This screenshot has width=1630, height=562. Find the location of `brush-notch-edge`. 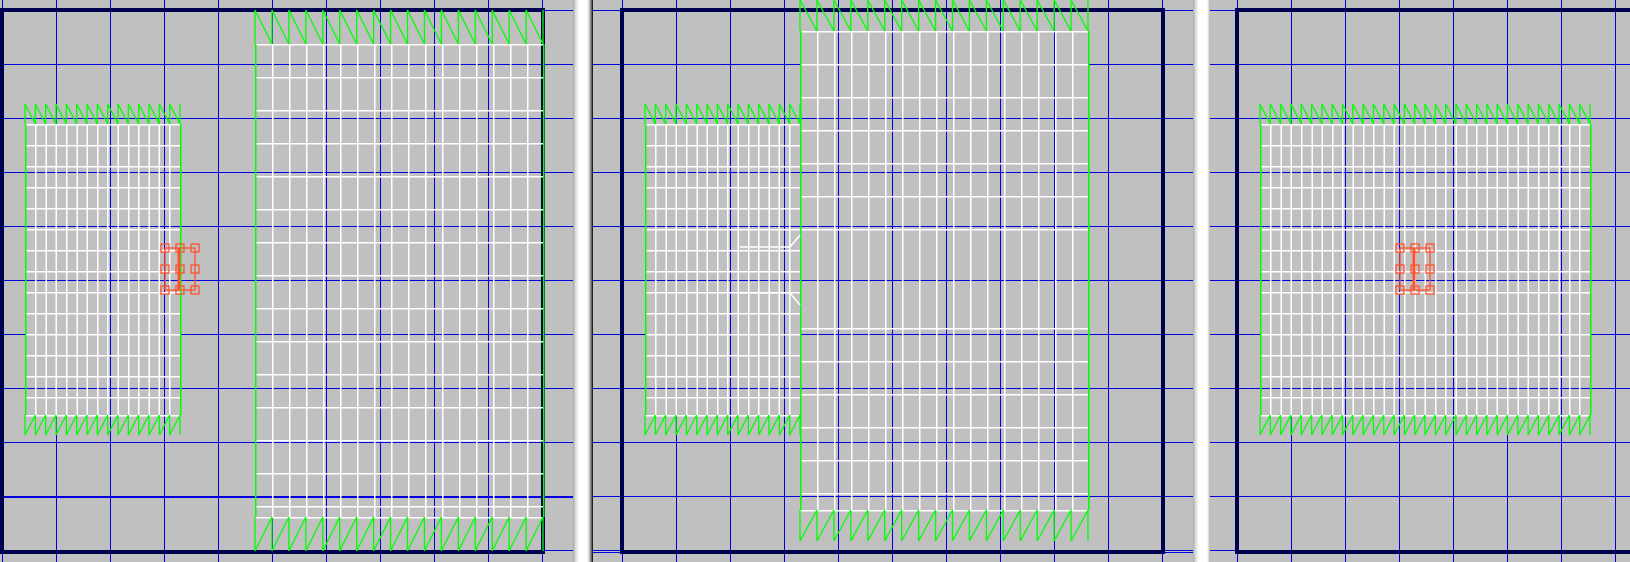

brush-notch-edge is located at coordinates (770, 270).